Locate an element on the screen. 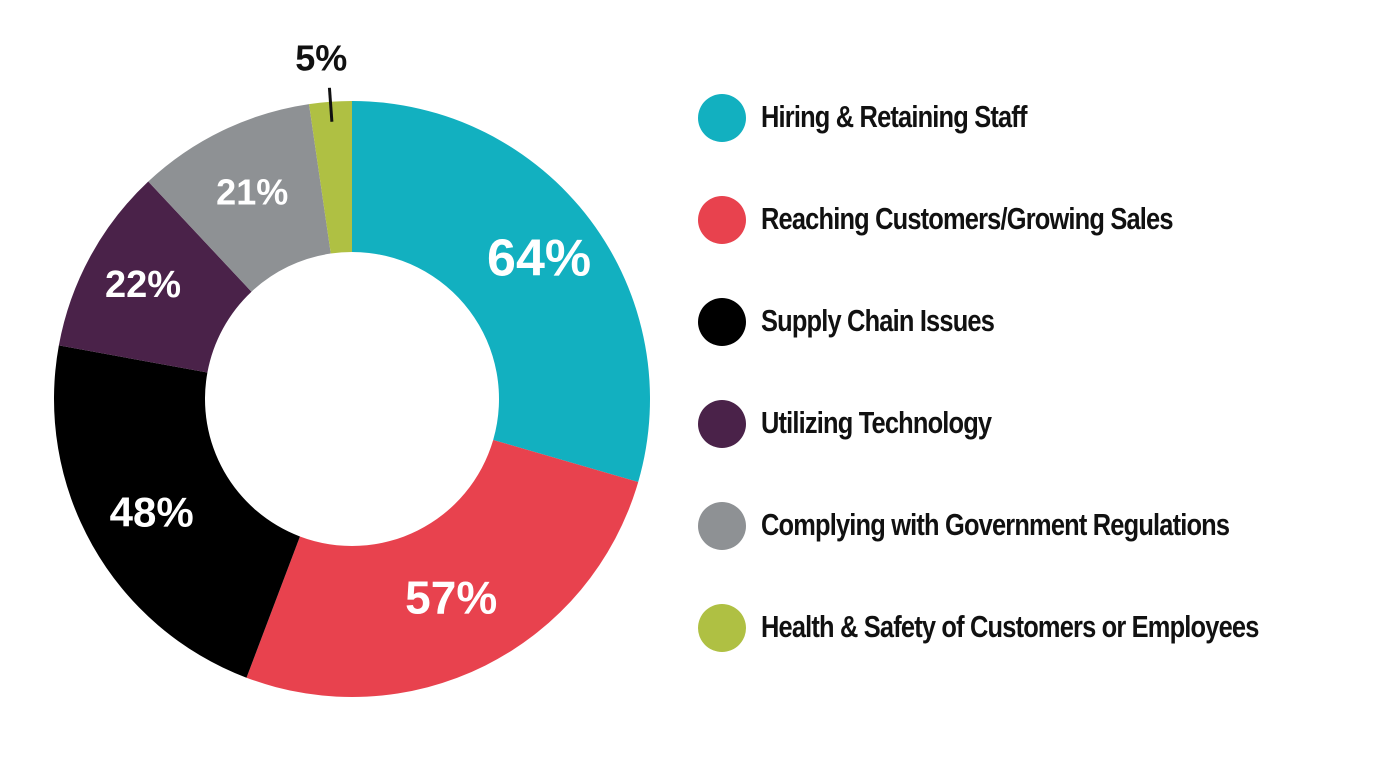 This screenshot has width=1374, height=760. legend-item: Complying with Government Regulations is located at coordinates (1033, 553).